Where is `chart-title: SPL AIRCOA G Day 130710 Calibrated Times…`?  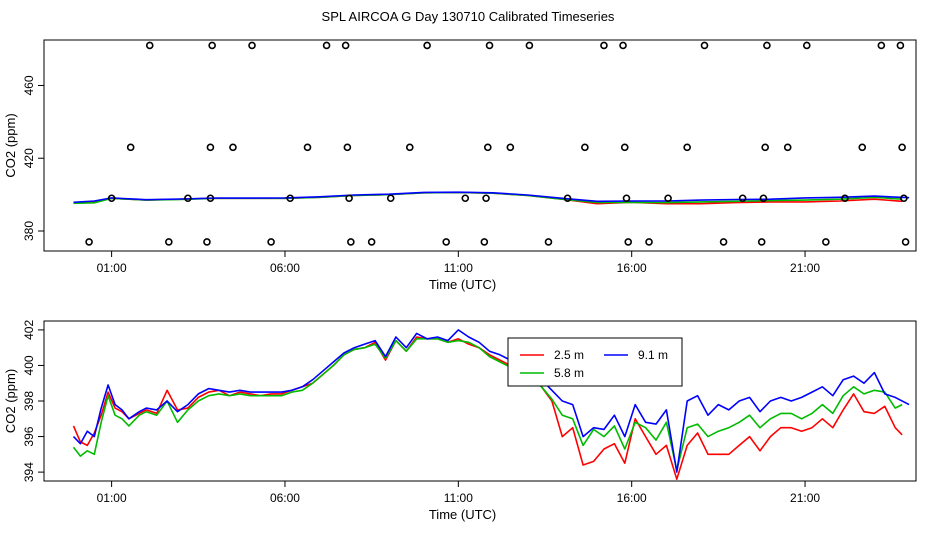
chart-title: SPL AIRCOA G Day 130710 Calibrated Times… is located at coordinates (468, 16).